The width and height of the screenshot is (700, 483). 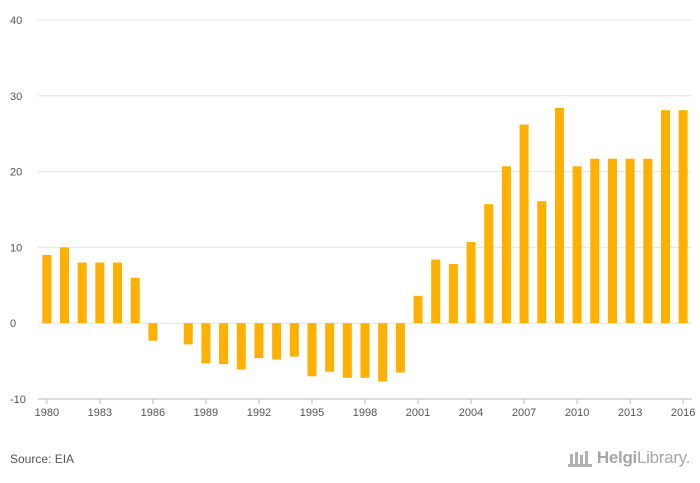 What do you see at coordinates (616, 457) in the screenshot?
I see `brand-name-part1: Helgi` at bounding box center [616, 457].